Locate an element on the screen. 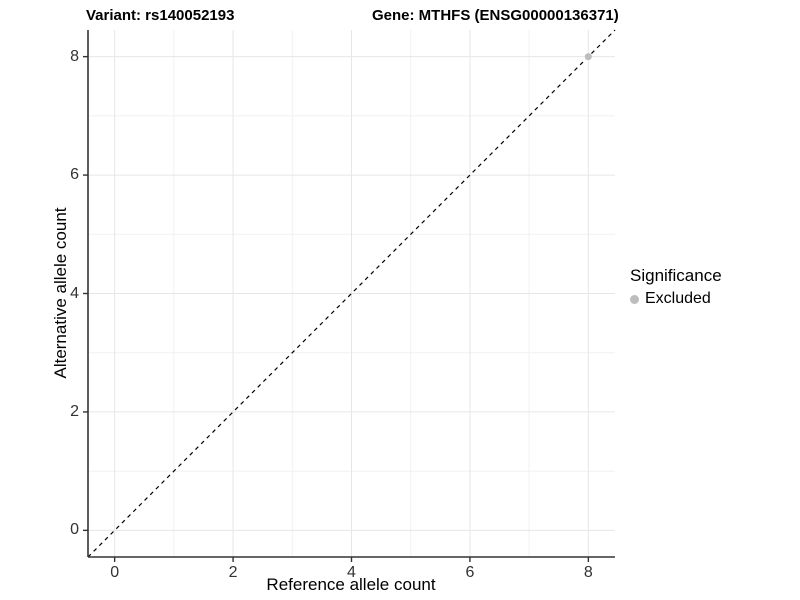  data-point-excluded is located at coordinates (588, 57).